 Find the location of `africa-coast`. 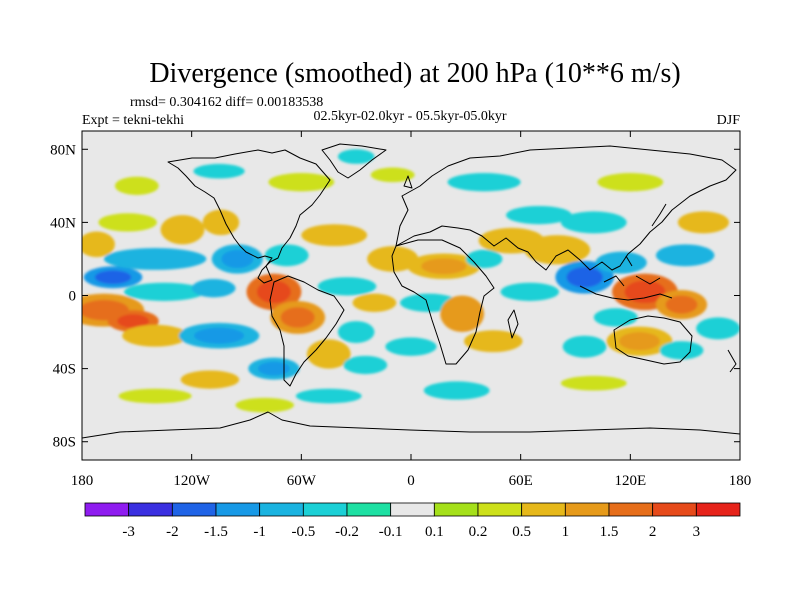

africa-coast is located at coordinates (443, 302).